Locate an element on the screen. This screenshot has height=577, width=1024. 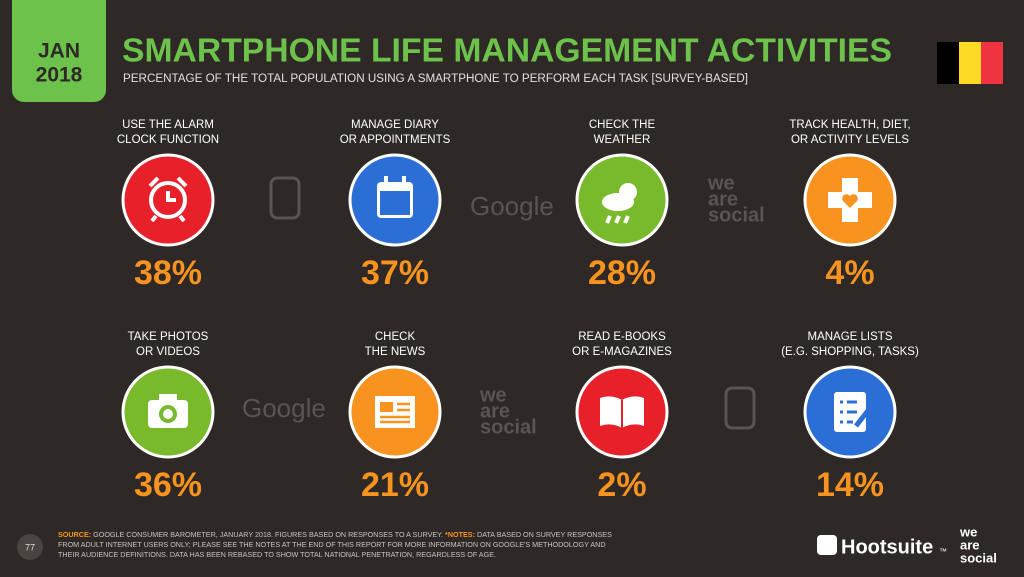
tile-value: 28% is located at coordinates (622, 273).